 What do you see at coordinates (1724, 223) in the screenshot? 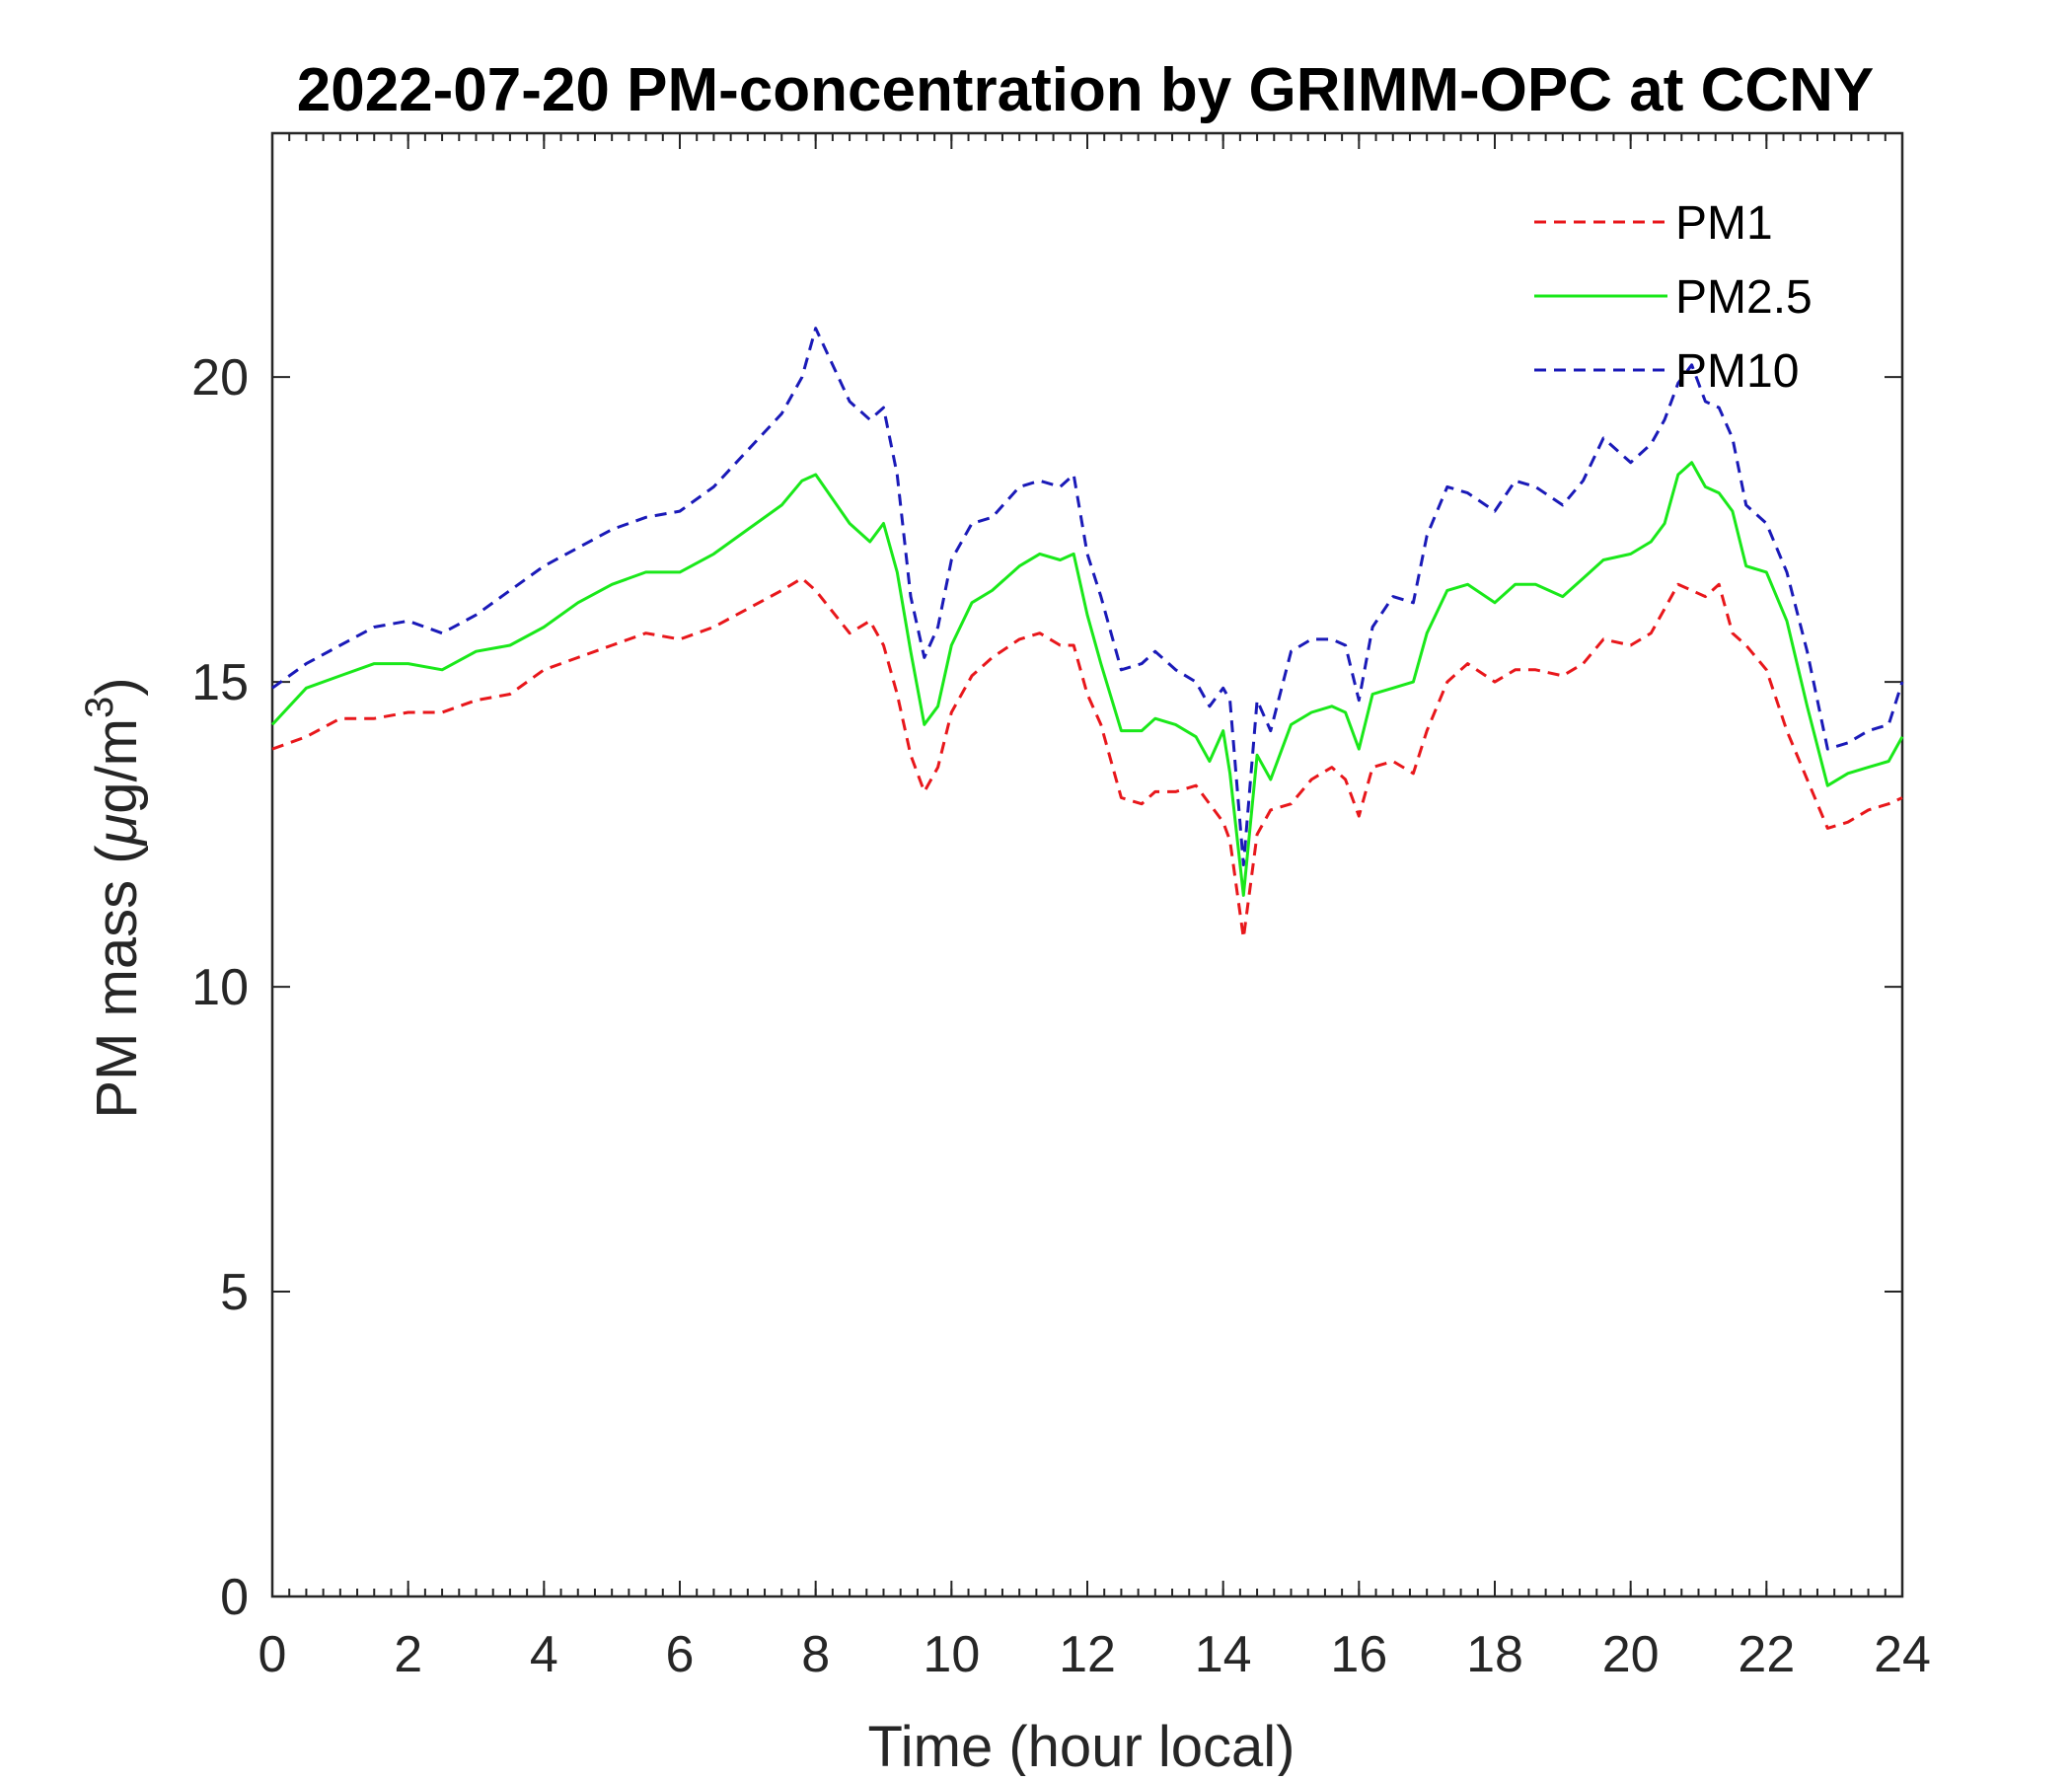
I see `legend-label-pm1: PM1` at bounding box center [1724, 223].